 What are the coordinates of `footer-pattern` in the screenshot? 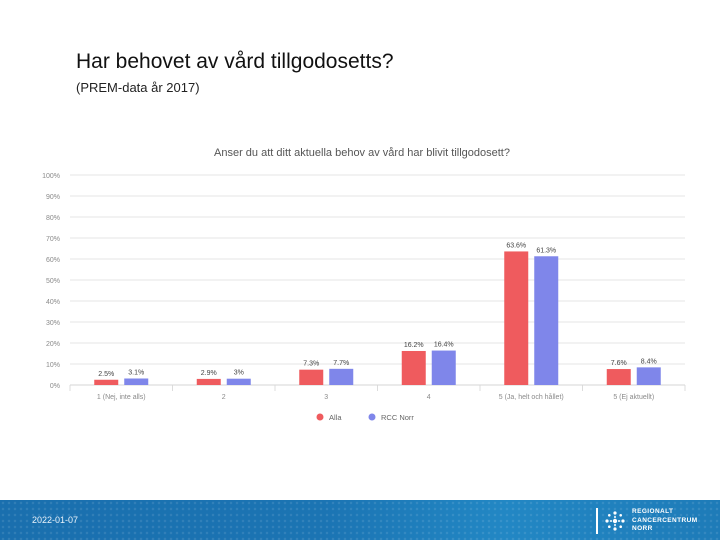 It's located at (360, 520).